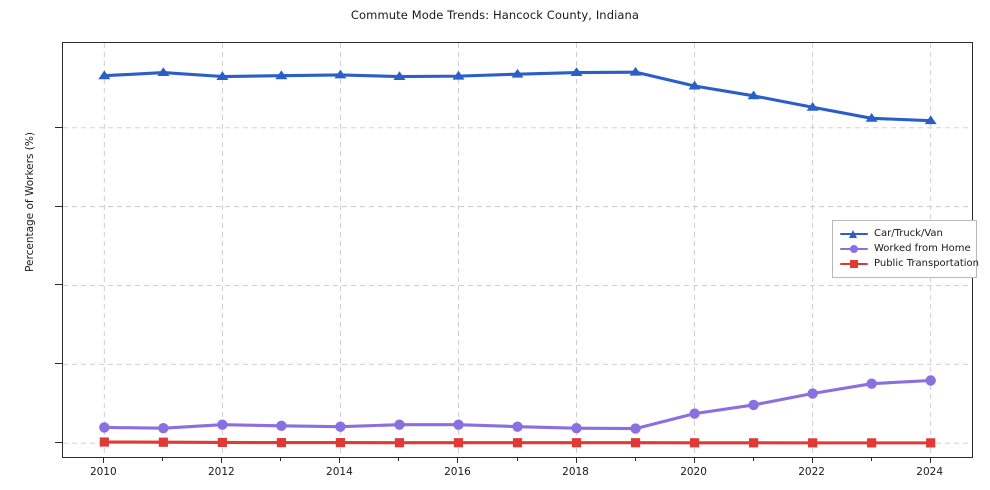 The width and height of the screenshot is (990, 490). What do you see at coordinates (103, 472) in the screenshot?
I see `x-axis-tick-label: 2010` at bounding box center [103, 472].